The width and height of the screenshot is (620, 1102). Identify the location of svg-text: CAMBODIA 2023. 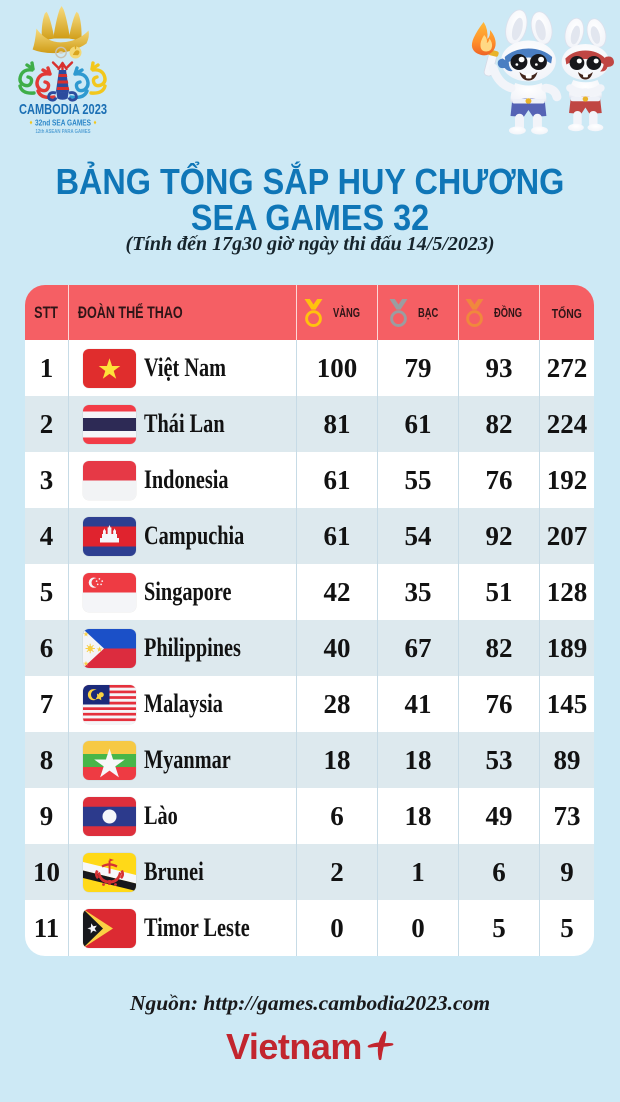
(63, 109).